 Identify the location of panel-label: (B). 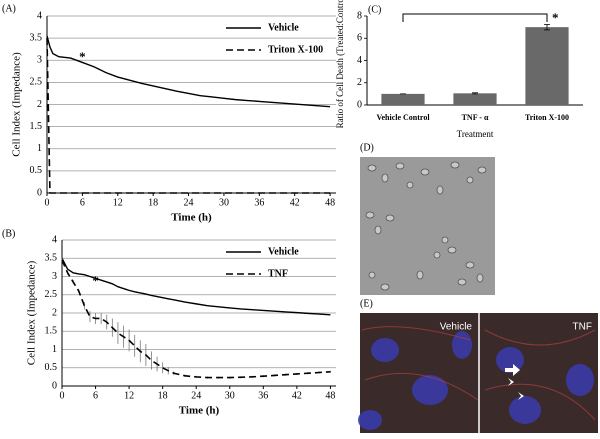
(8, 233).